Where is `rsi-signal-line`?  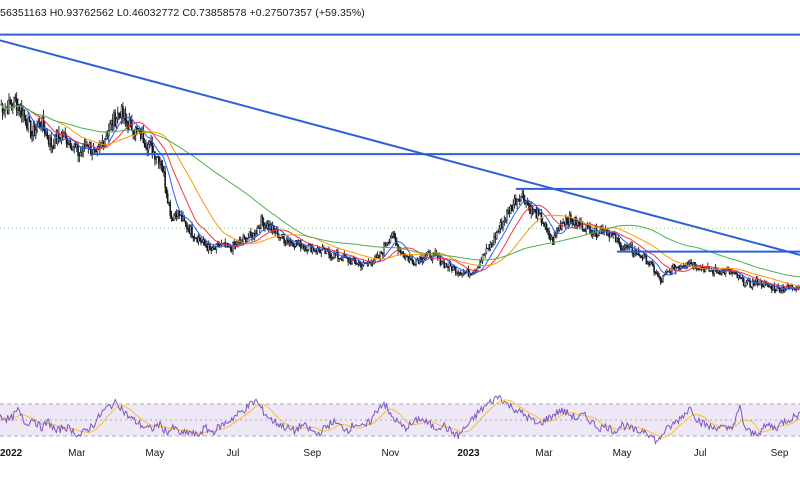 rsi-signal-line is located at coordinates (400, 418).